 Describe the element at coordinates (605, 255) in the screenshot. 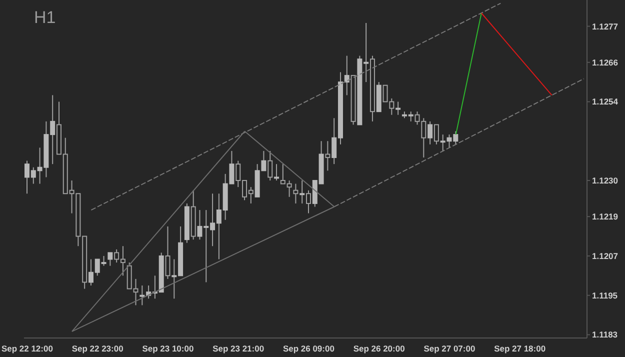

I see `y-tick-label: 1.1207` at that location.